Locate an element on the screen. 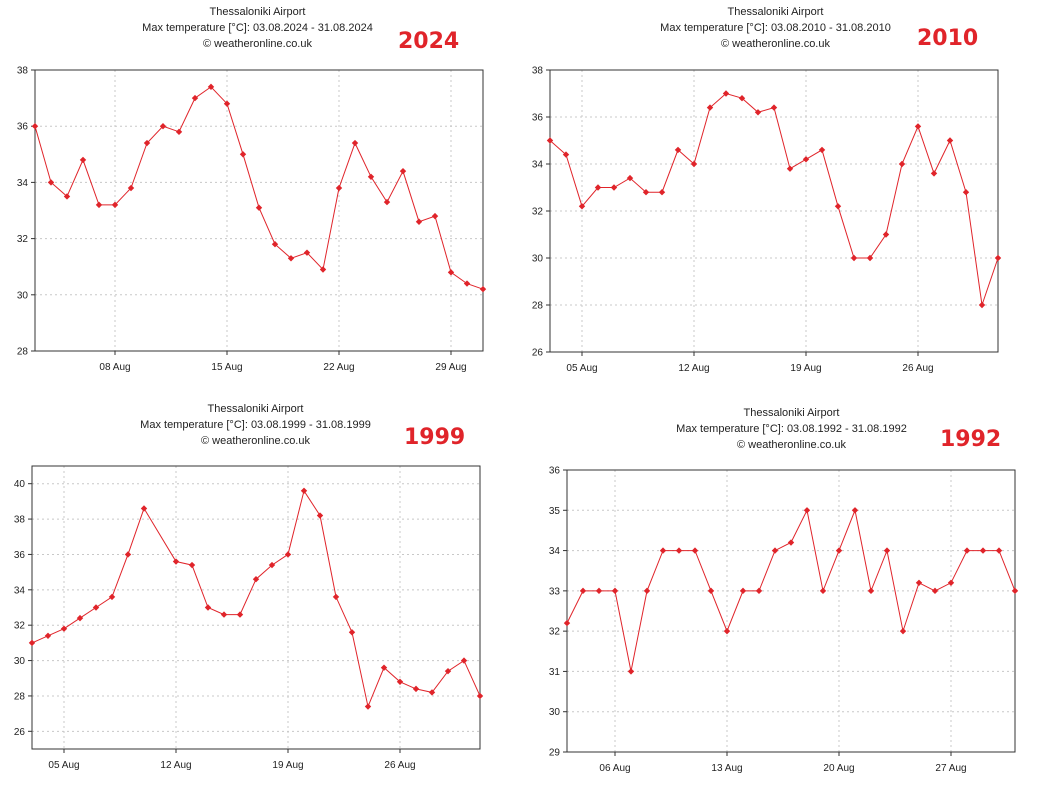 This screenshot has width=1063, height=800. year-badge: 1999 is located at coordinates (435, 437).